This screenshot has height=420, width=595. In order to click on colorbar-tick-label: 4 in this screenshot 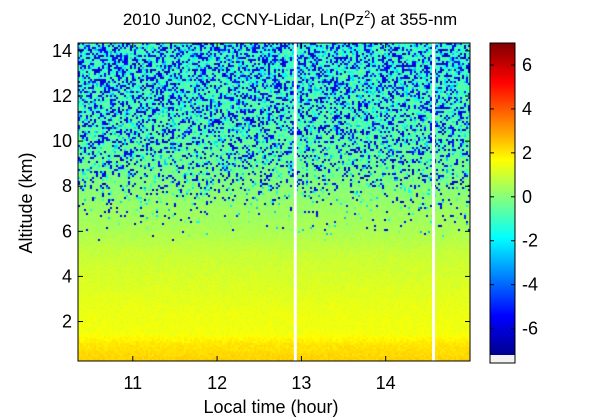, I will do `click(527, 109)`.